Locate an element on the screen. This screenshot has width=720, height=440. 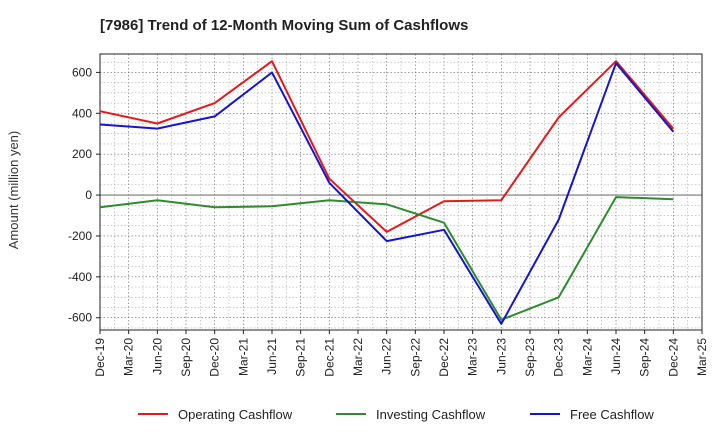
x-tick-label: Sep-23 is located at coordinates (530, 357).